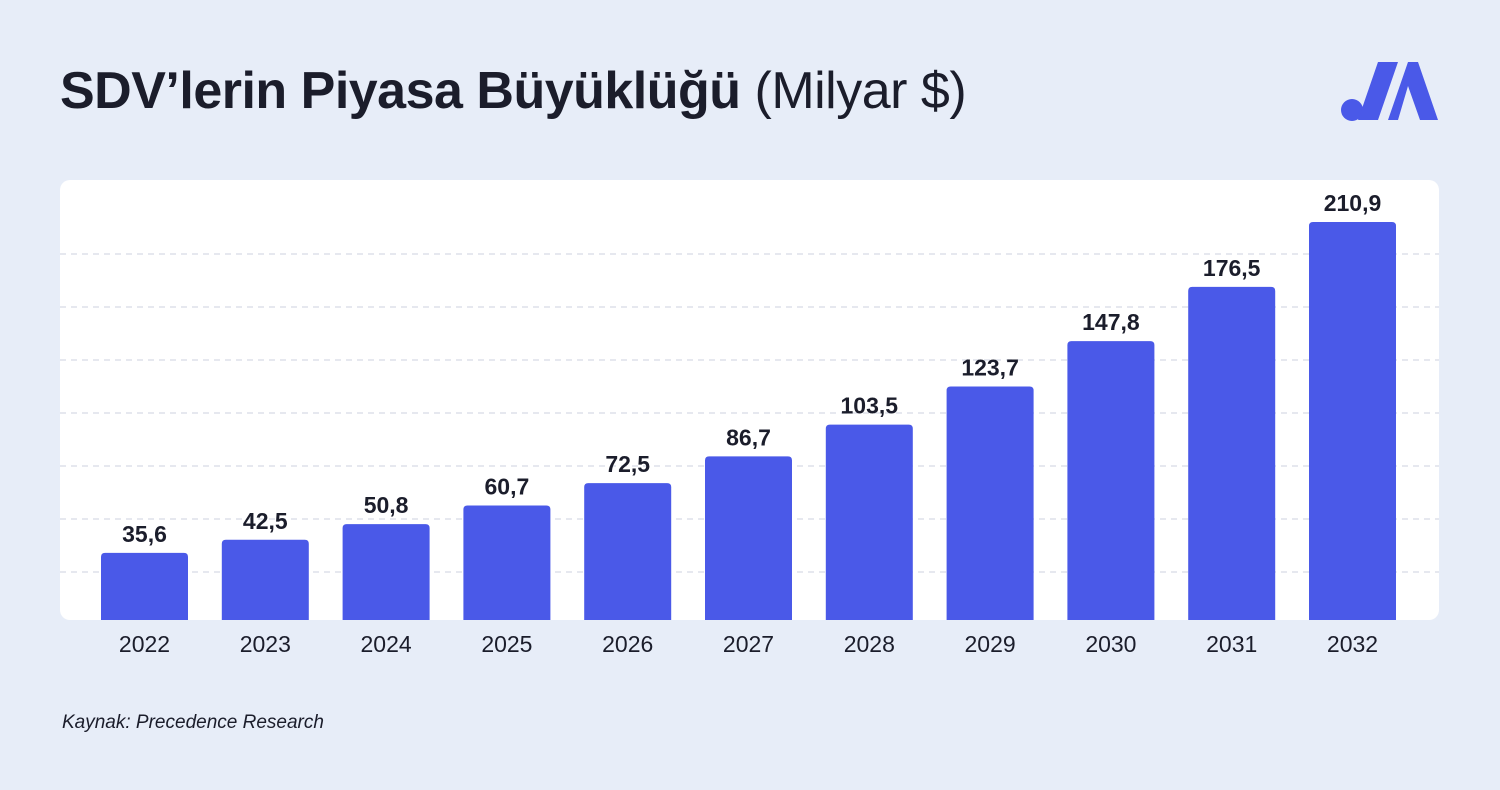 The width and height of the screenshot is (1500, 790). I want to click on x-tick-label-2029: 2029, so click(990, 644).